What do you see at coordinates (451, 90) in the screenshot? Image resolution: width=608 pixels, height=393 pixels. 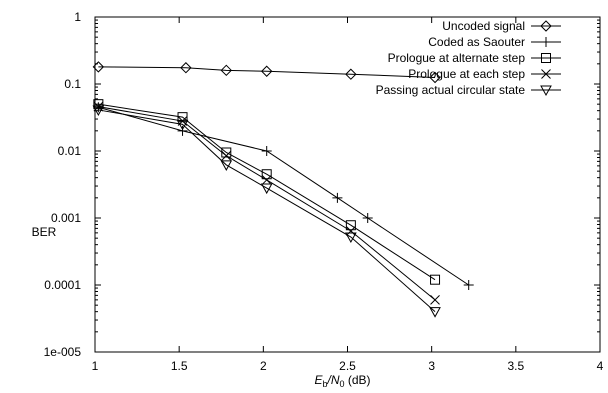 I see `legend-label: Passing actual circular state` at bounding box center [451, 90].